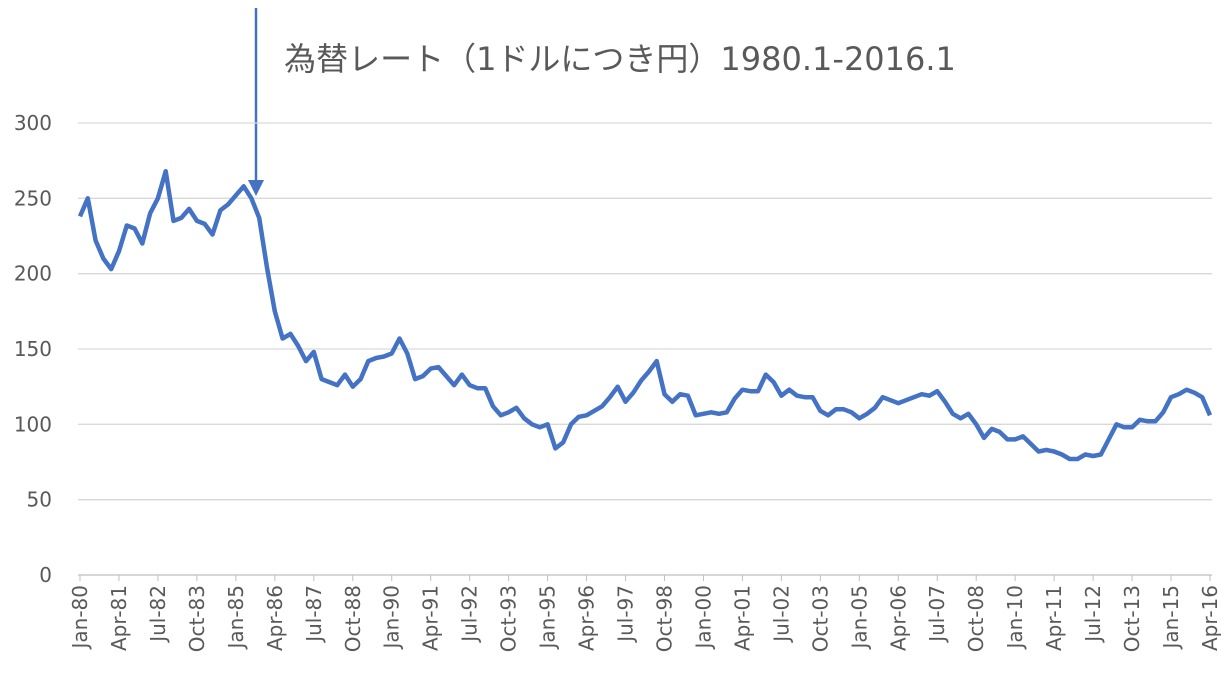  What do you see at coordinates (976, 618) in the screenshot?
I see `x-tick-label: Oct-08` at bounding box center [976, 618].